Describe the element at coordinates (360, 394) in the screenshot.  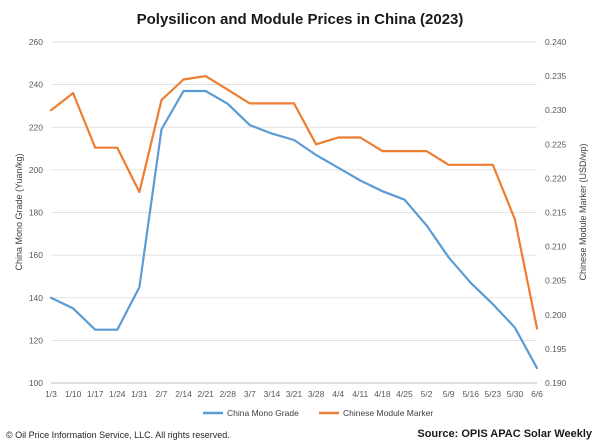
I see `x-tick-label: 4/11` at that location.